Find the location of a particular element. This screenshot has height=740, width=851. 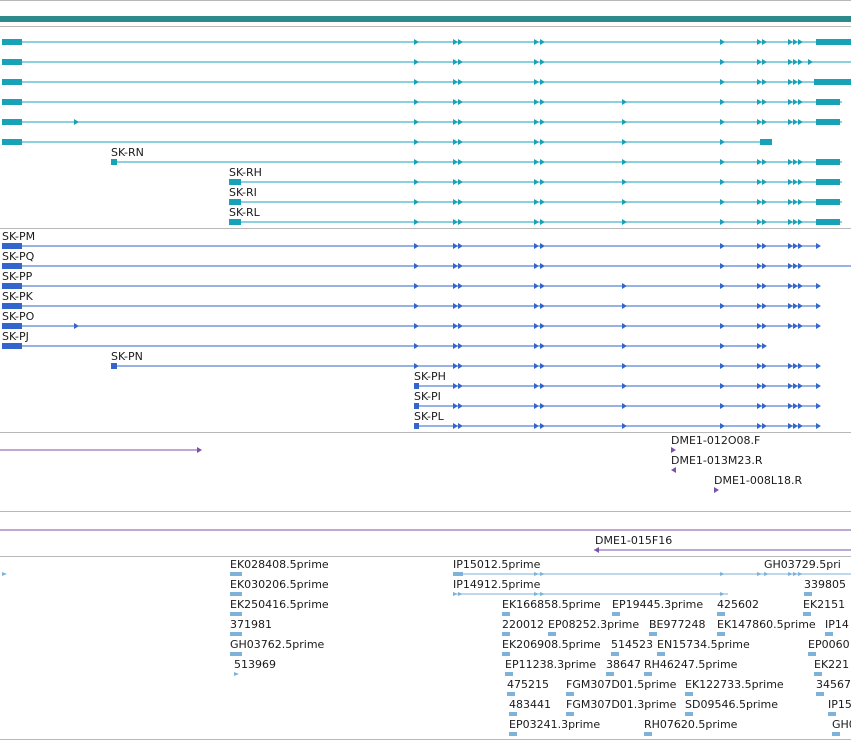

est-label: 425602 is located at coordinates (738, 604).